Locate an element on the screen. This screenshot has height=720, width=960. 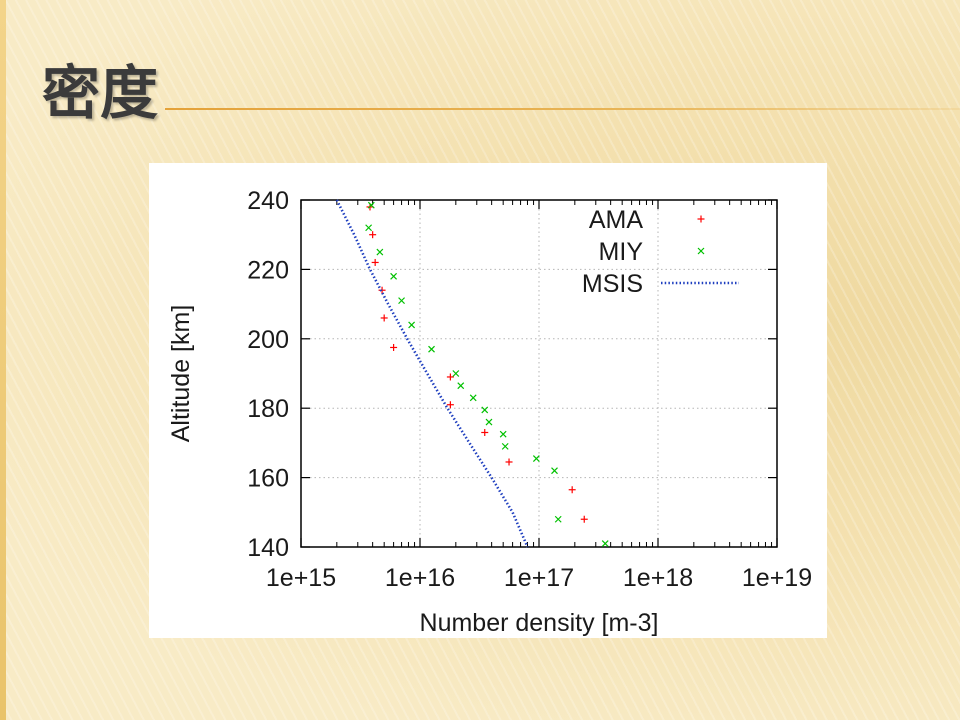
y-tick-label: 200 is located at coordinates (268, 340).